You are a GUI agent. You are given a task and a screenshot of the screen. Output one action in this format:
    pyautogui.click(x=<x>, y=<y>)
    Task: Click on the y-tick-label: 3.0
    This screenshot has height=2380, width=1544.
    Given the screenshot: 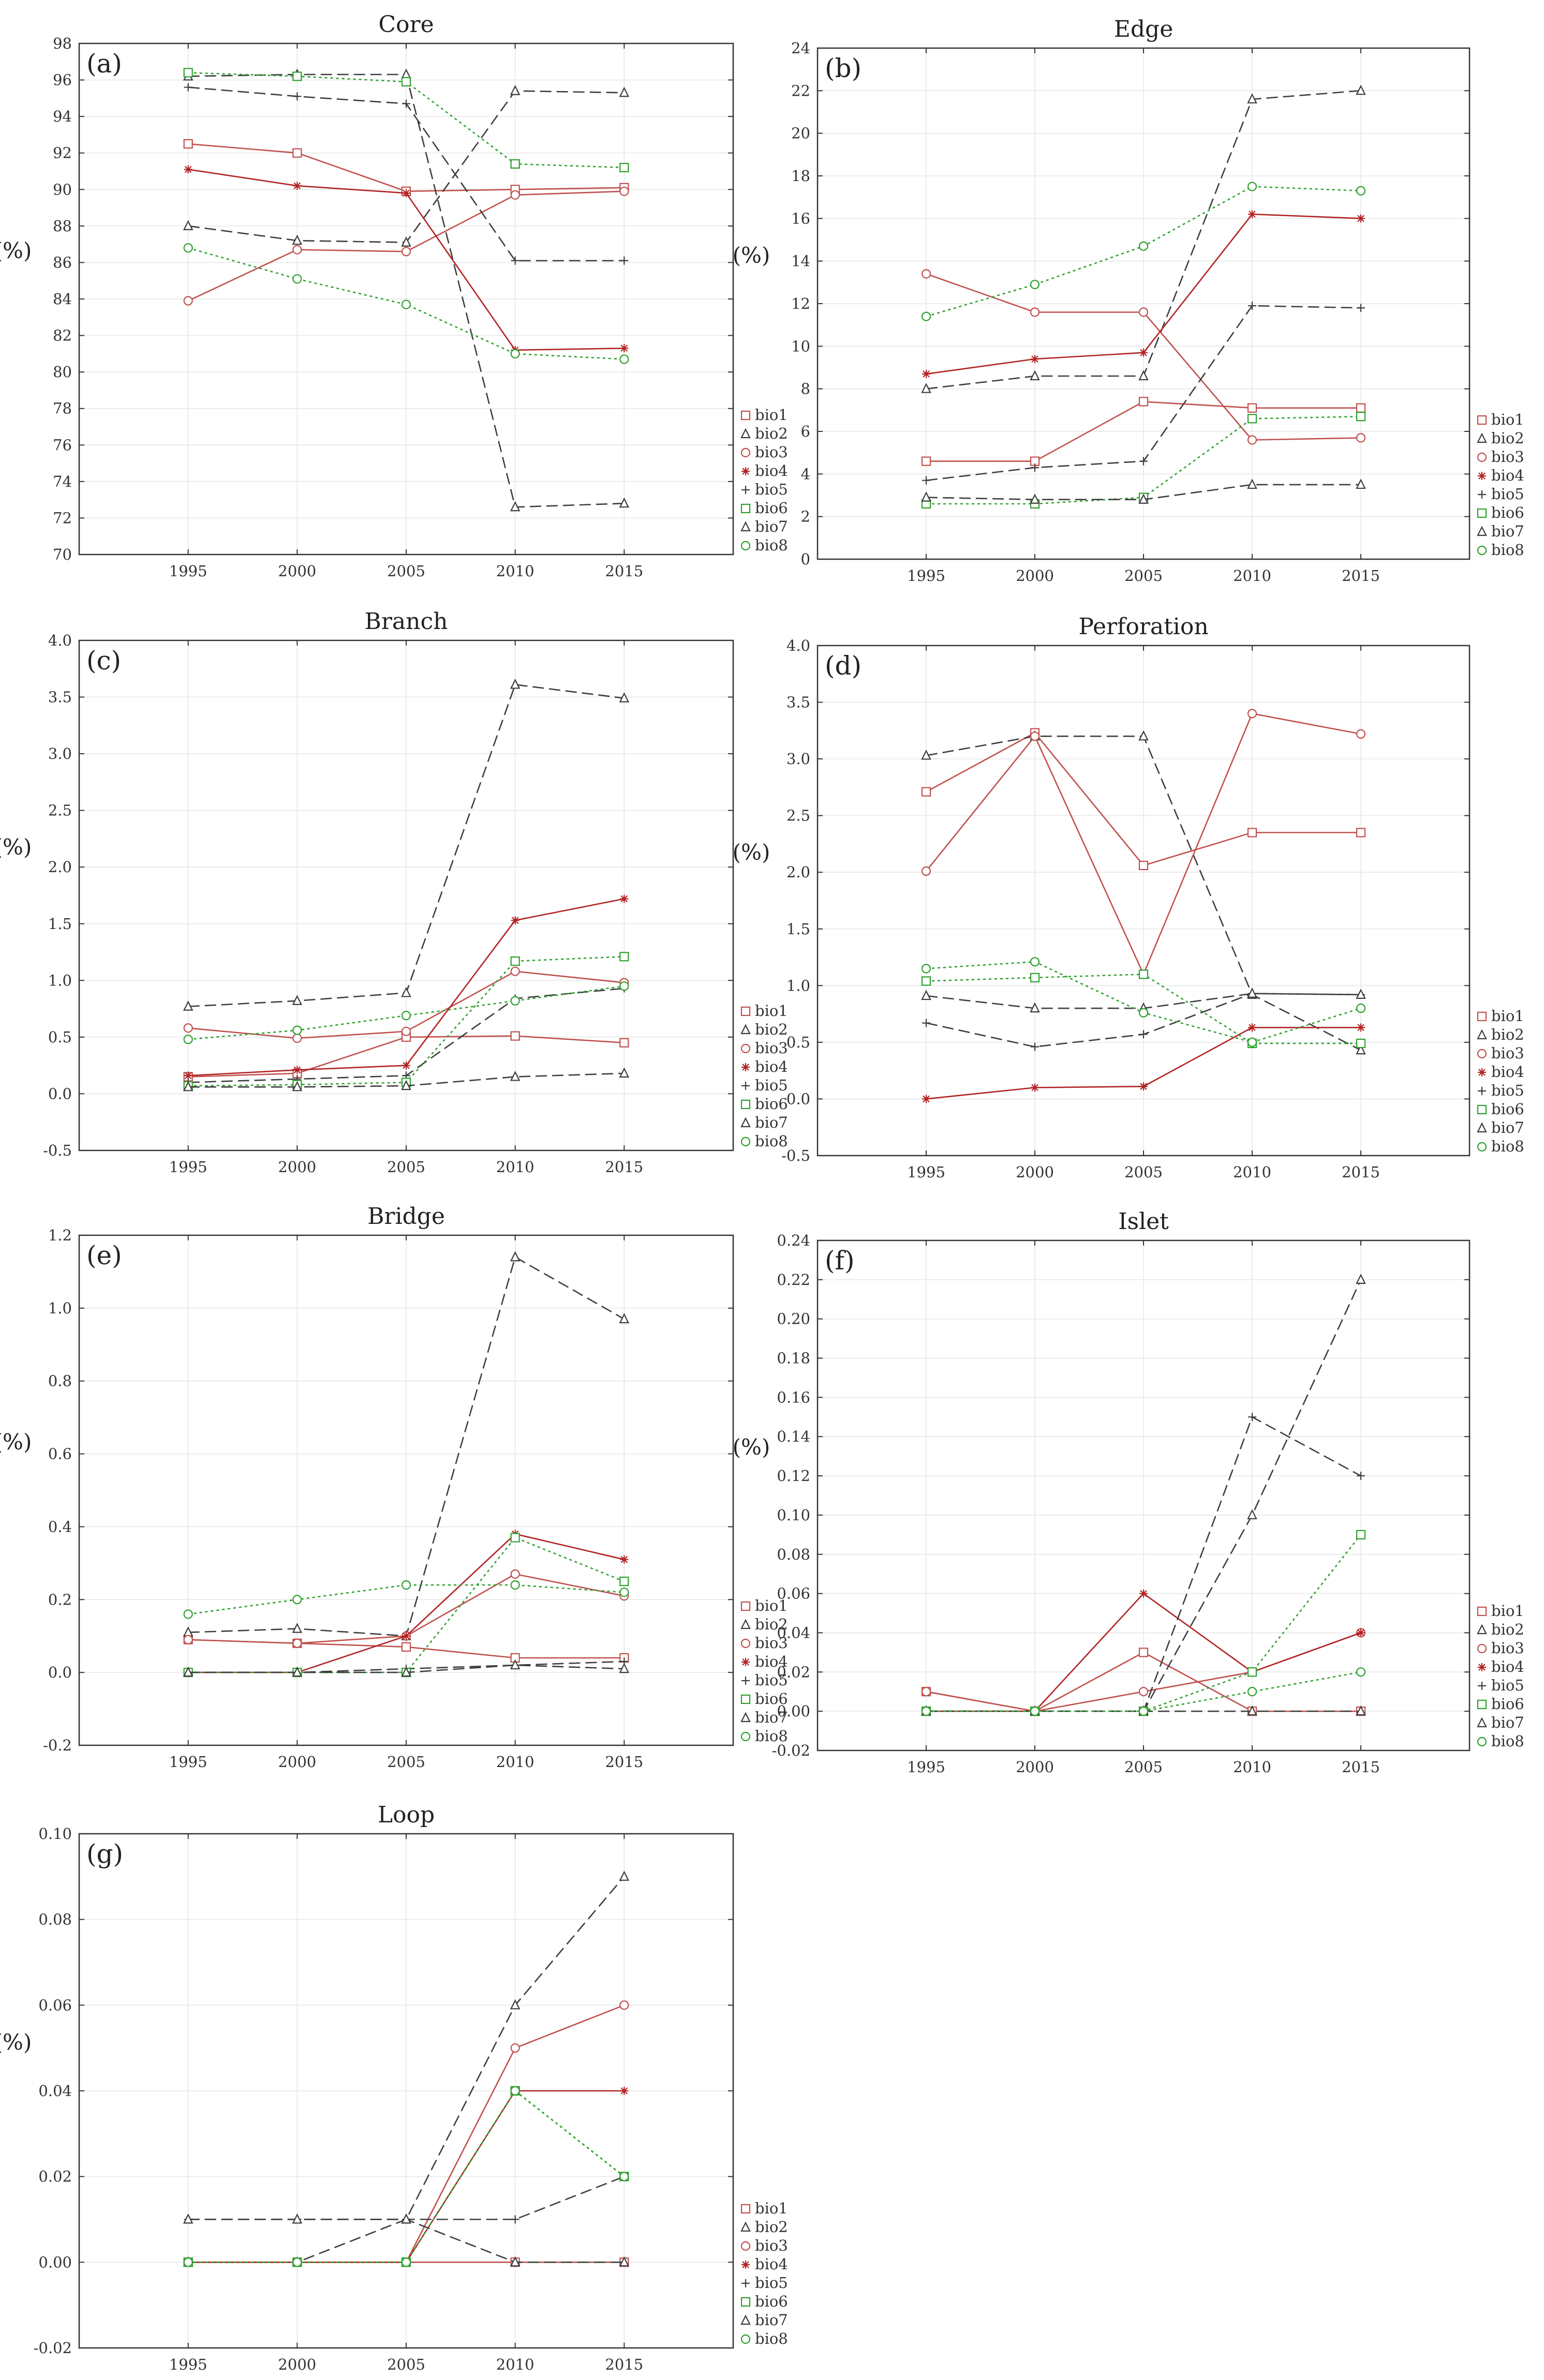 What is the action you would take?
    pyautogui.click(x=60, y=753)
    